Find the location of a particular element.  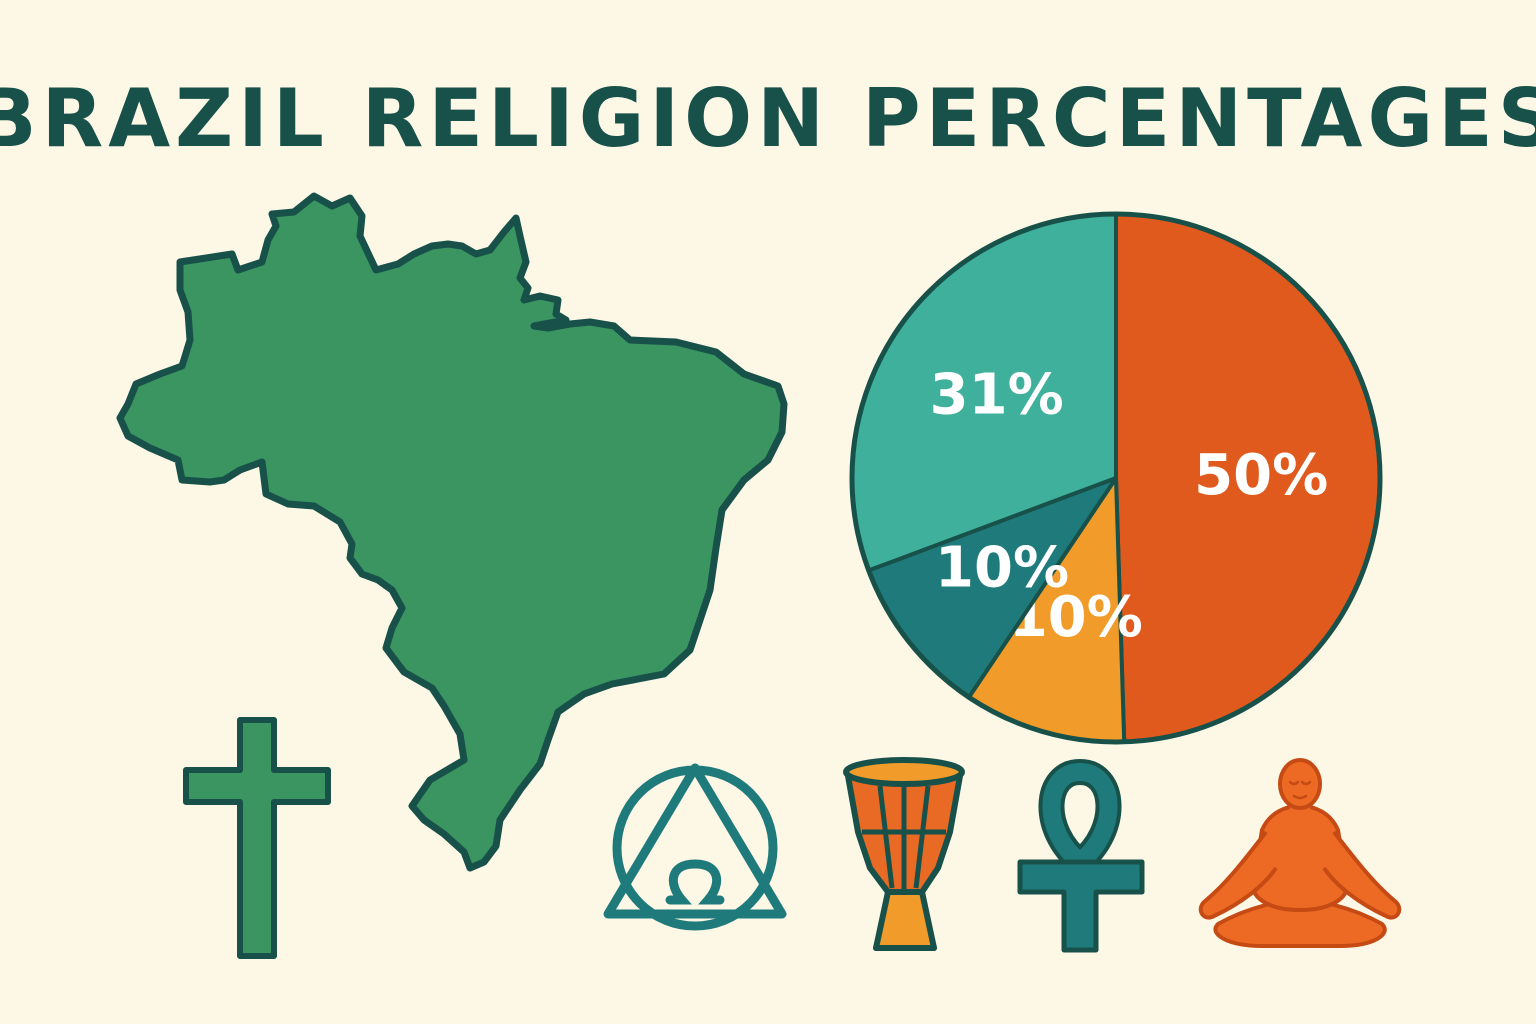

pie-slice-label-1: 50% is located at coordinates (1261, 475).